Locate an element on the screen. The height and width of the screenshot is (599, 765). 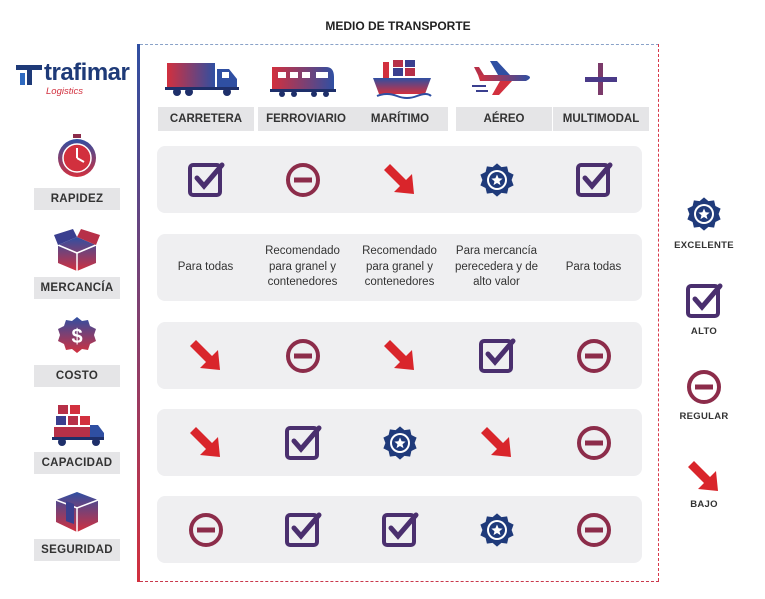
costo-multimodal-regular-icon is located at coordinates (593, 356).